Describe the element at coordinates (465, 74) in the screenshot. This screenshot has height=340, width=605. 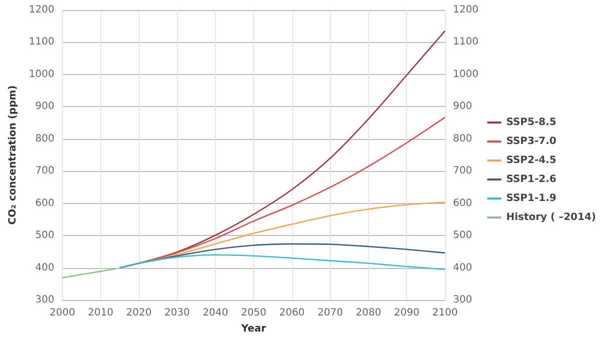
I see `y2-tick-label: 1000` at that location.